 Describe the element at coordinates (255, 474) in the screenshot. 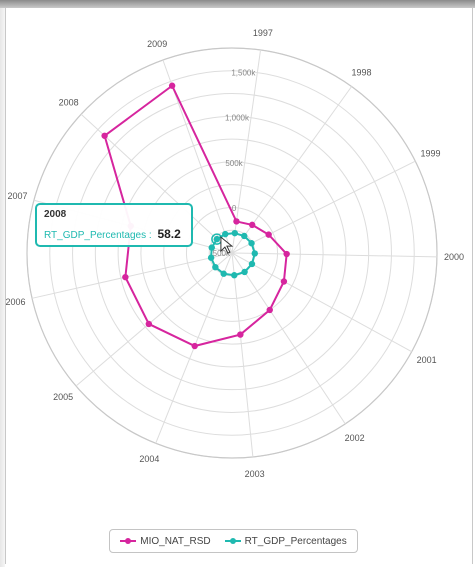

I see `category-label: 2003` at that location.